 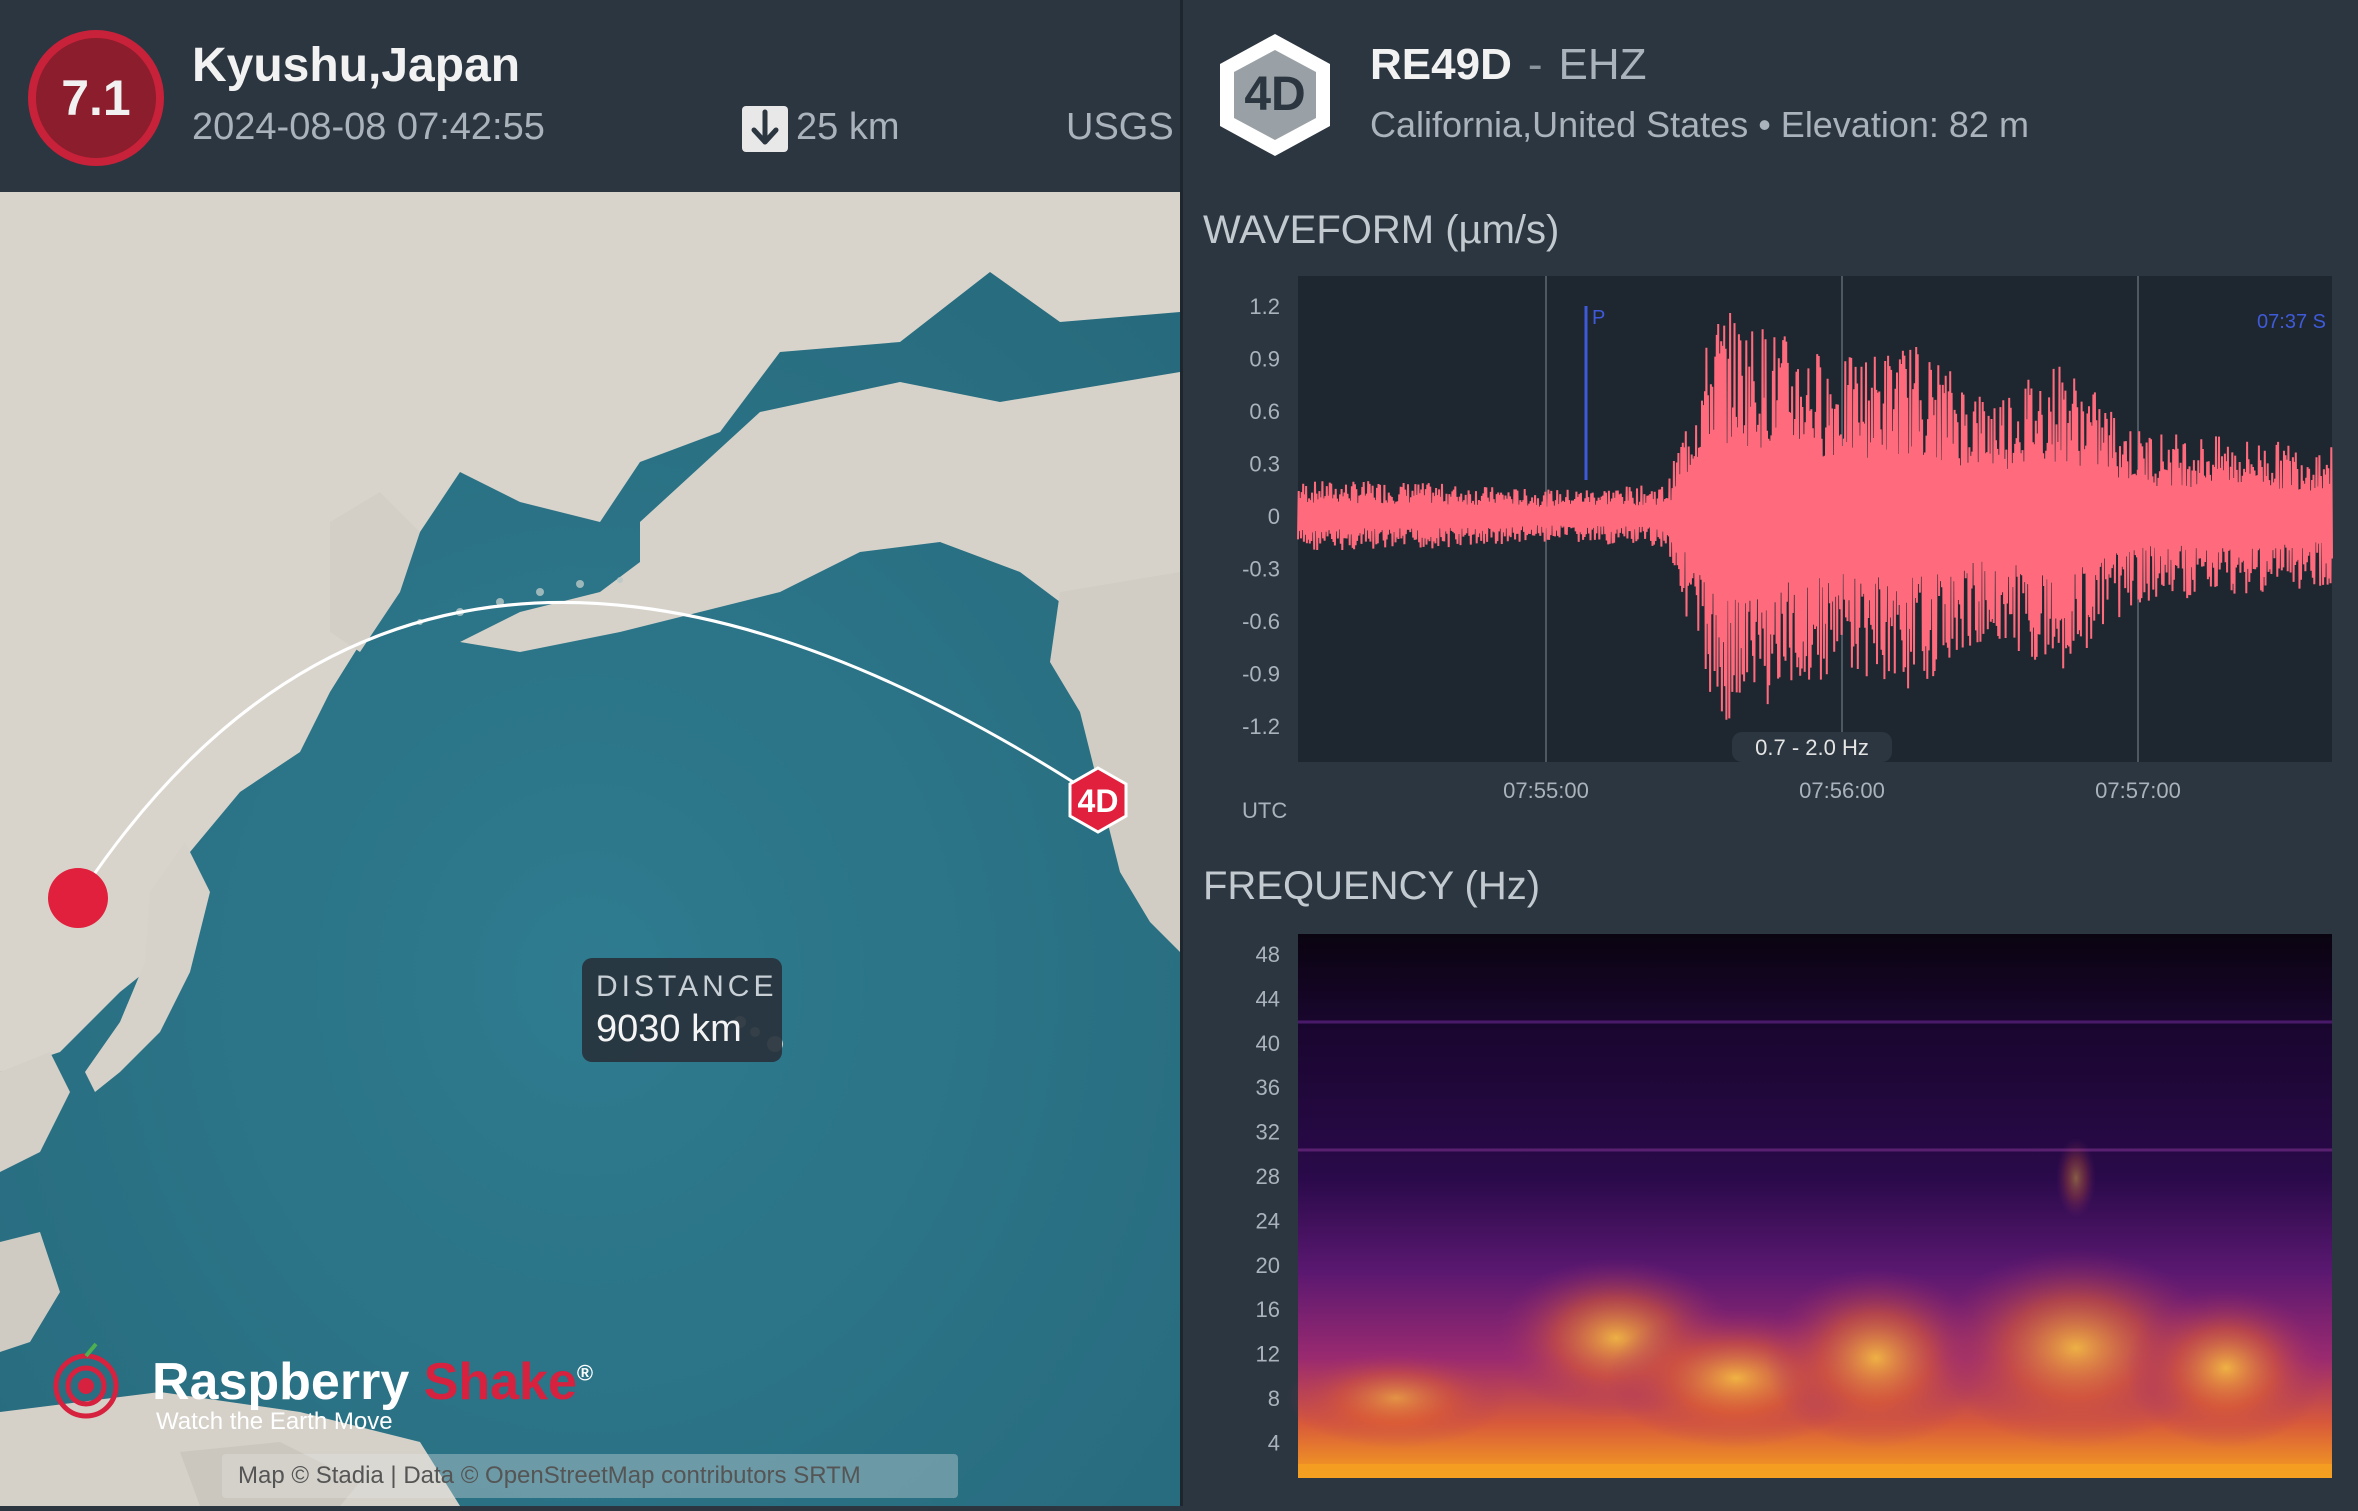 I want to click on frequency-y-tick: 44, so click(x=1268, y=998).